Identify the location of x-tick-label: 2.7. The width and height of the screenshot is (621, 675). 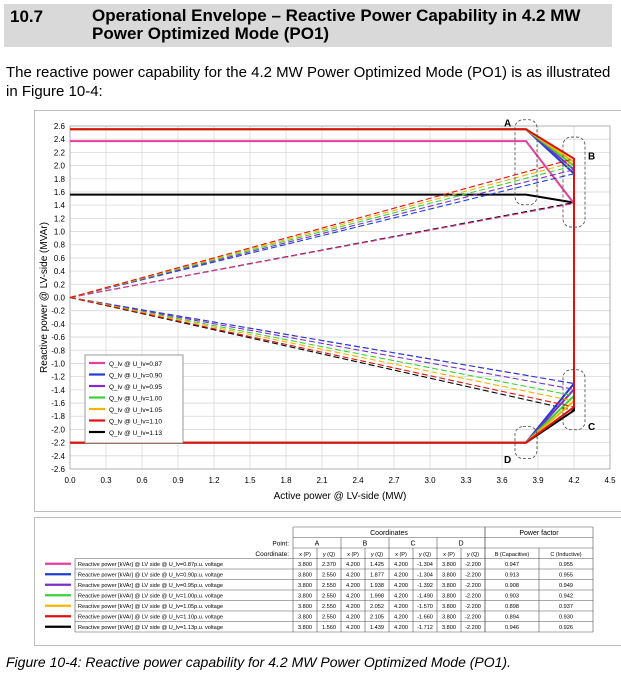
(394, 480).